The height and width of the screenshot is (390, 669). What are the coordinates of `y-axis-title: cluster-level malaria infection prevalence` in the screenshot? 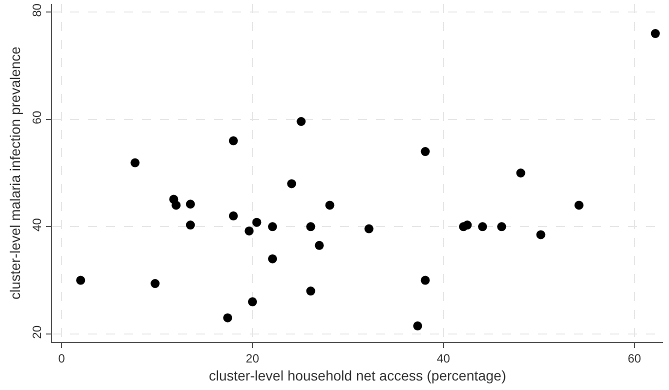 It's located at (14, 173).